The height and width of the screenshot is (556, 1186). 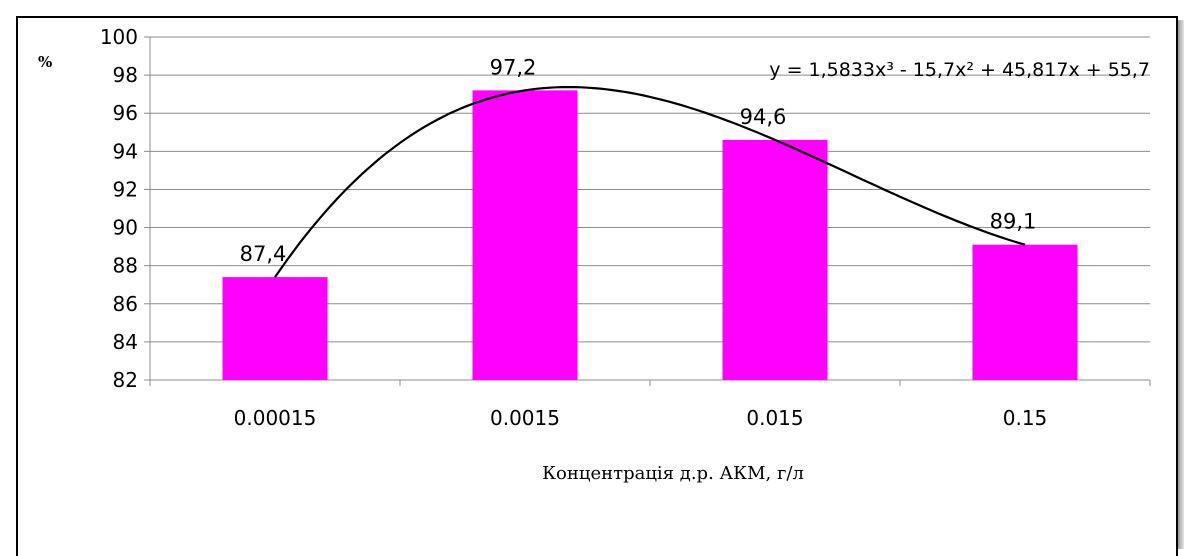 What do you see at coordinates (275, 418) in the screenshot?
I see `x-tick-label: 0.00015` at bounding box center [275, 418].